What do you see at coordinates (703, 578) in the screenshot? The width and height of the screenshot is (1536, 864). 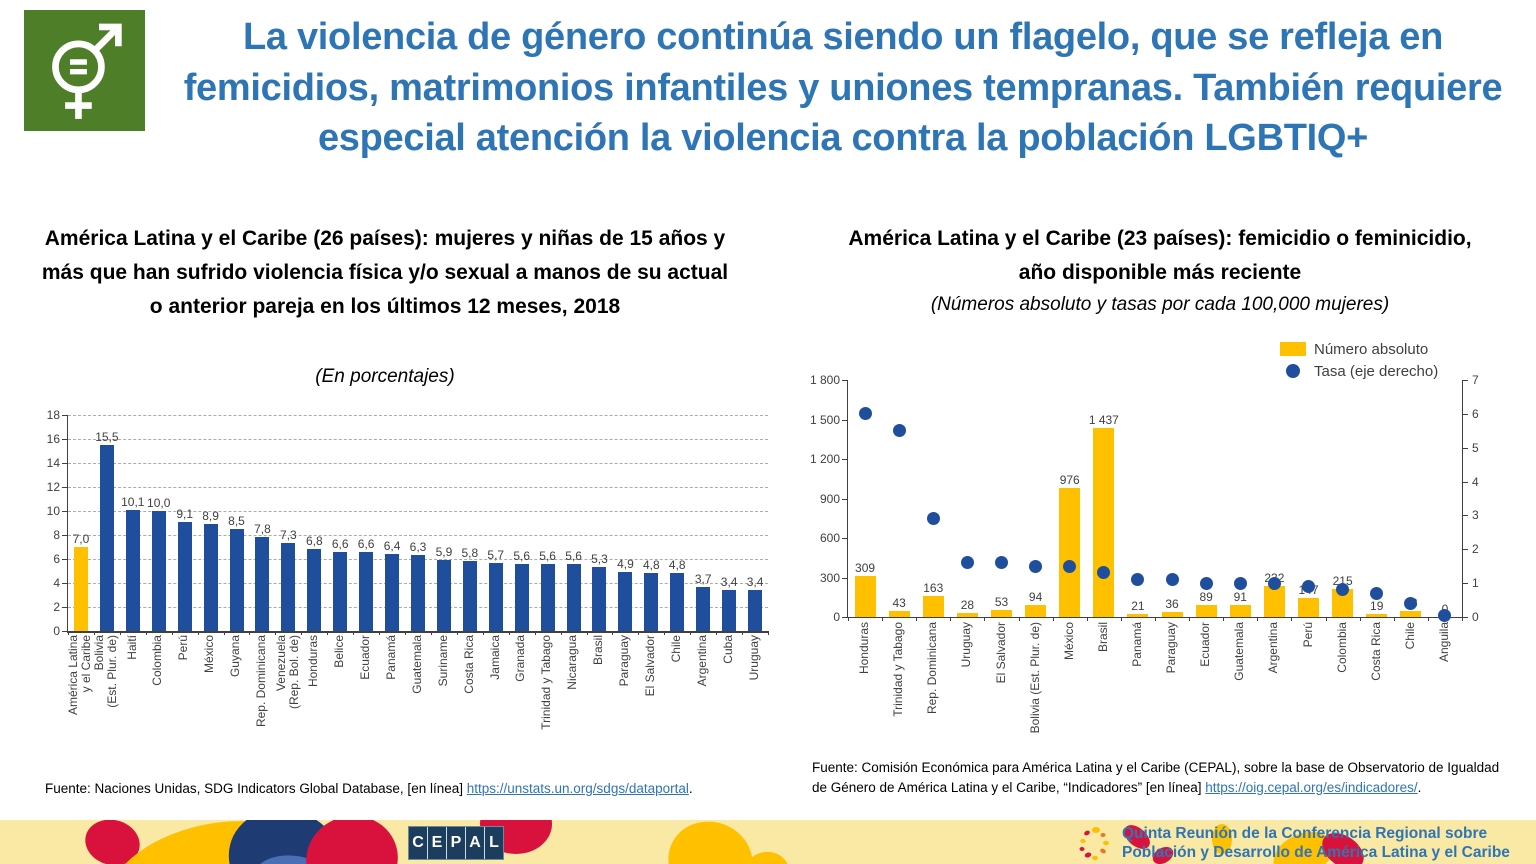 I see `bar-value-label: 3,7` at bounding box center [703, 578].